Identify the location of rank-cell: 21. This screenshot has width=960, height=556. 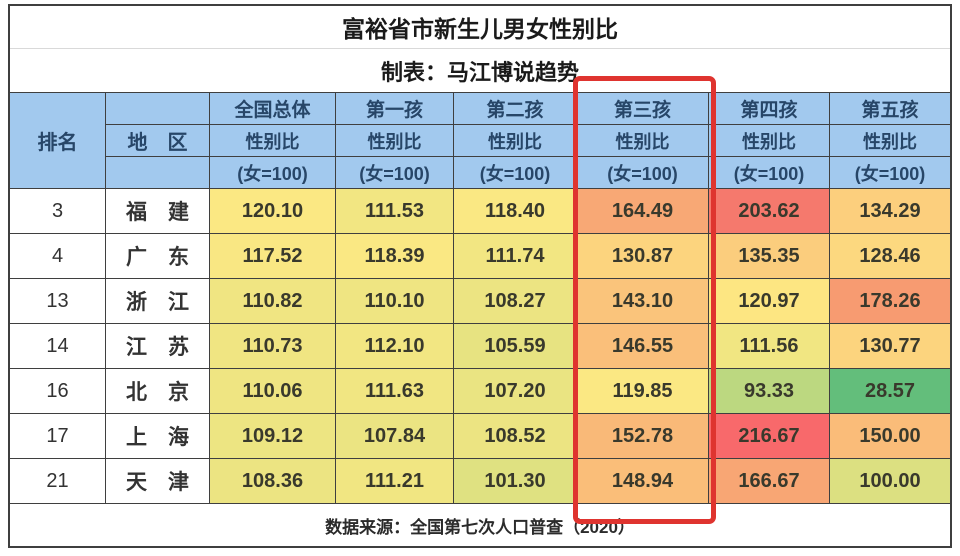
(57, 481).